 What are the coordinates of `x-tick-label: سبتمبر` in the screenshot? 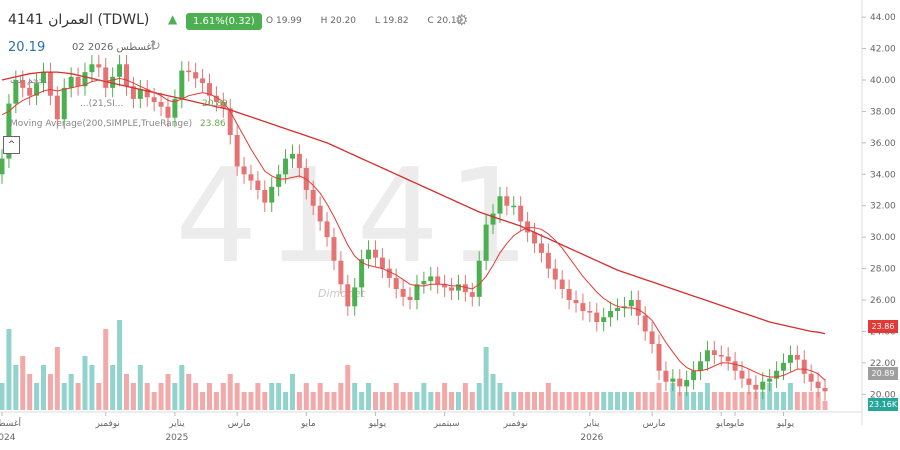 It's located at (446, 424).